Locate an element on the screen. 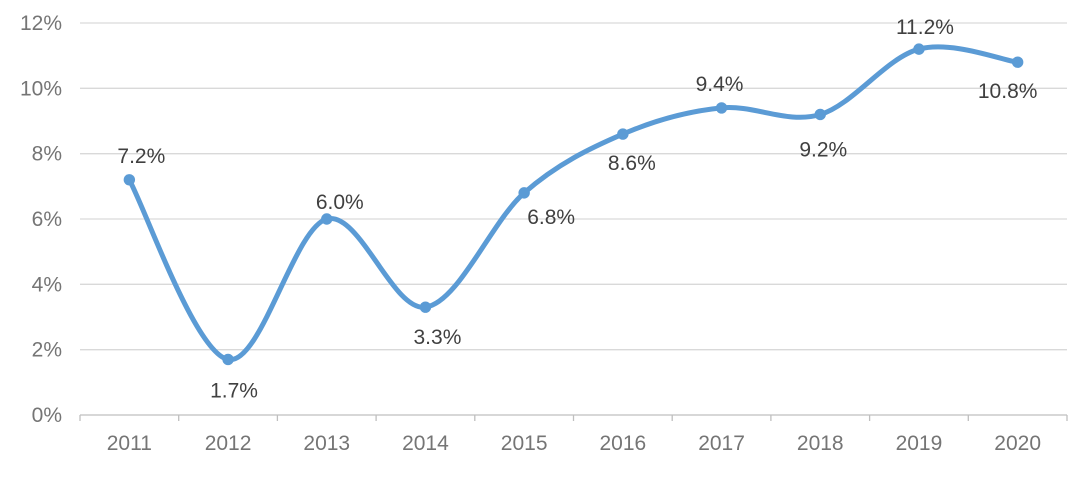 This screenshot has height=490, width=1080. y-axis-label: 12% is located at coordinates (41, 23).